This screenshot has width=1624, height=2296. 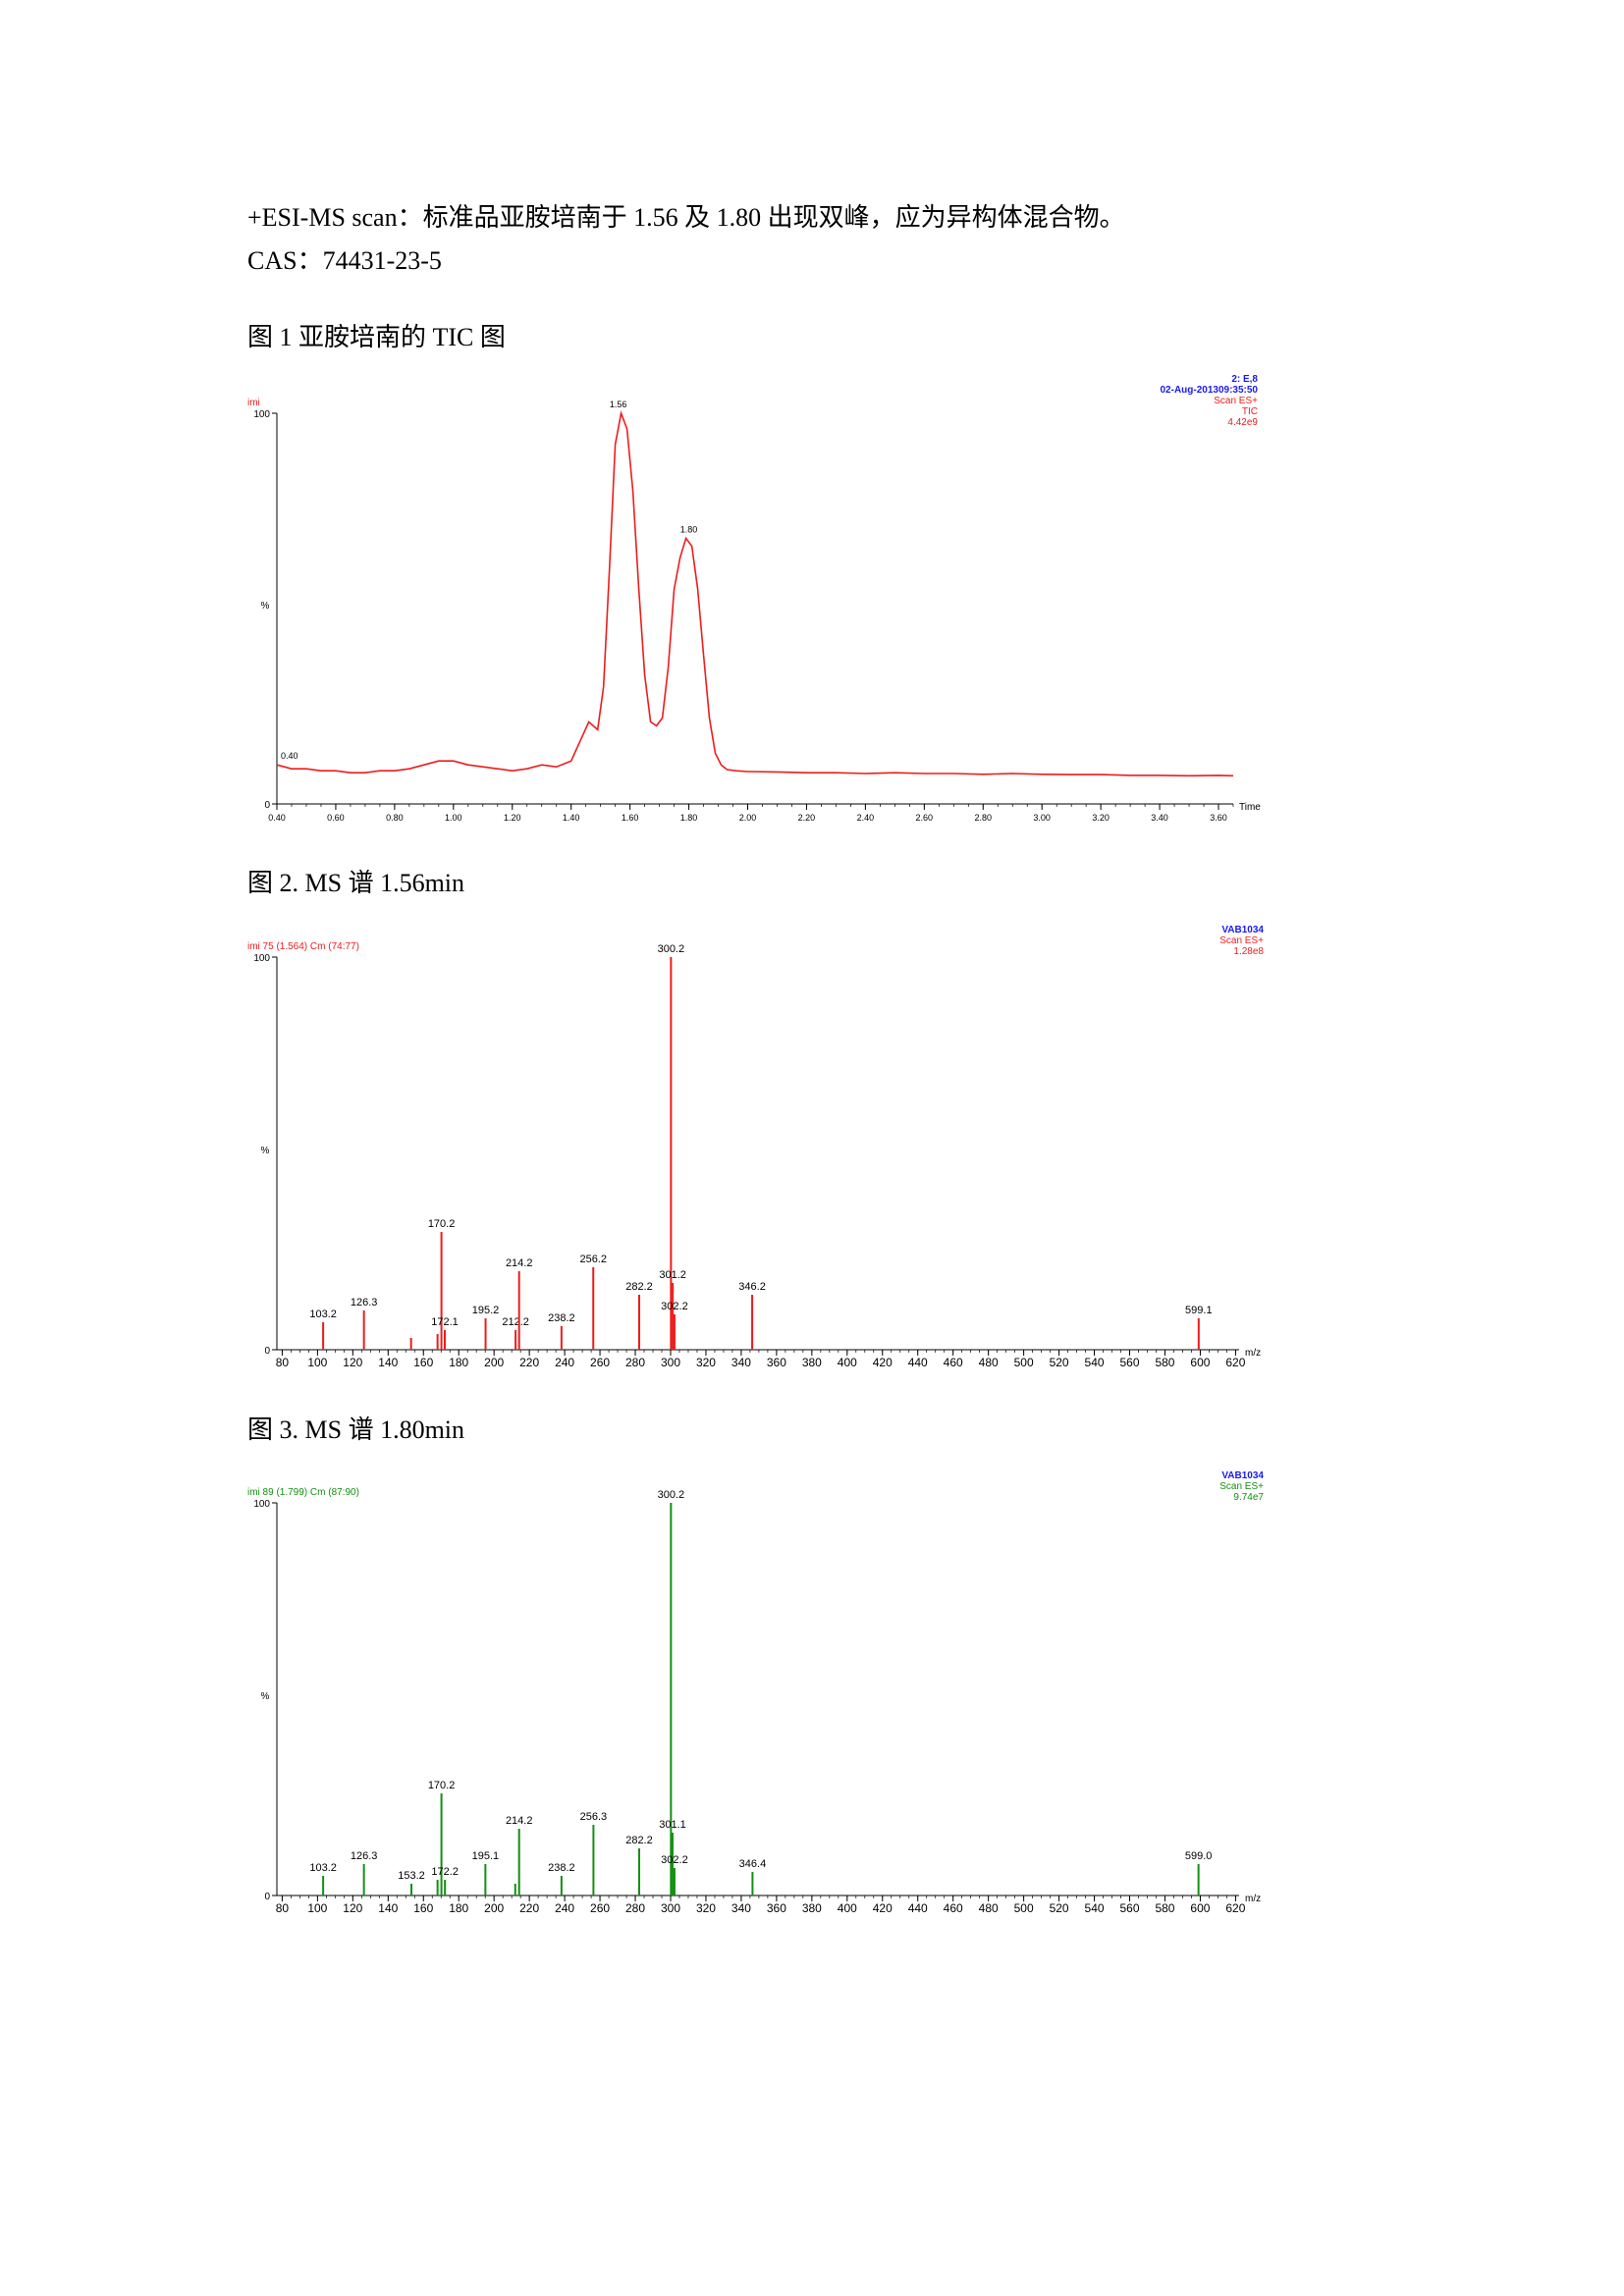 What do you see at coordinates (442, 1785) in the screenshot?
I see `peak-label: 170.2` at bounding box center [442, 1785].